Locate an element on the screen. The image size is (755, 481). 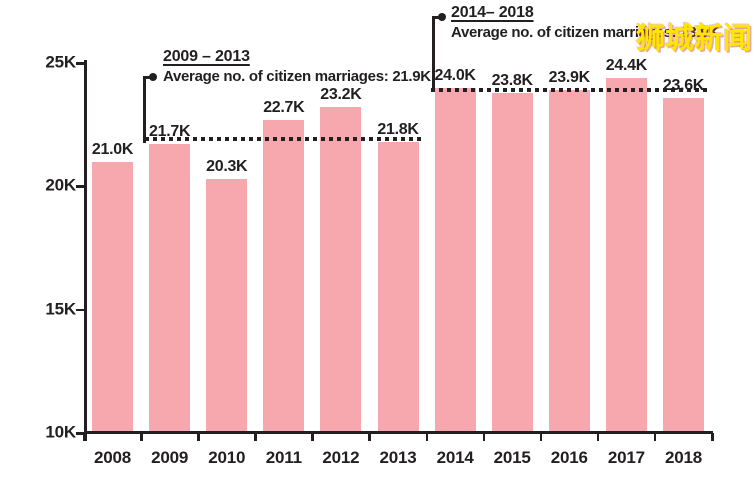
bar-2013 is located at coordinates (398, 287).